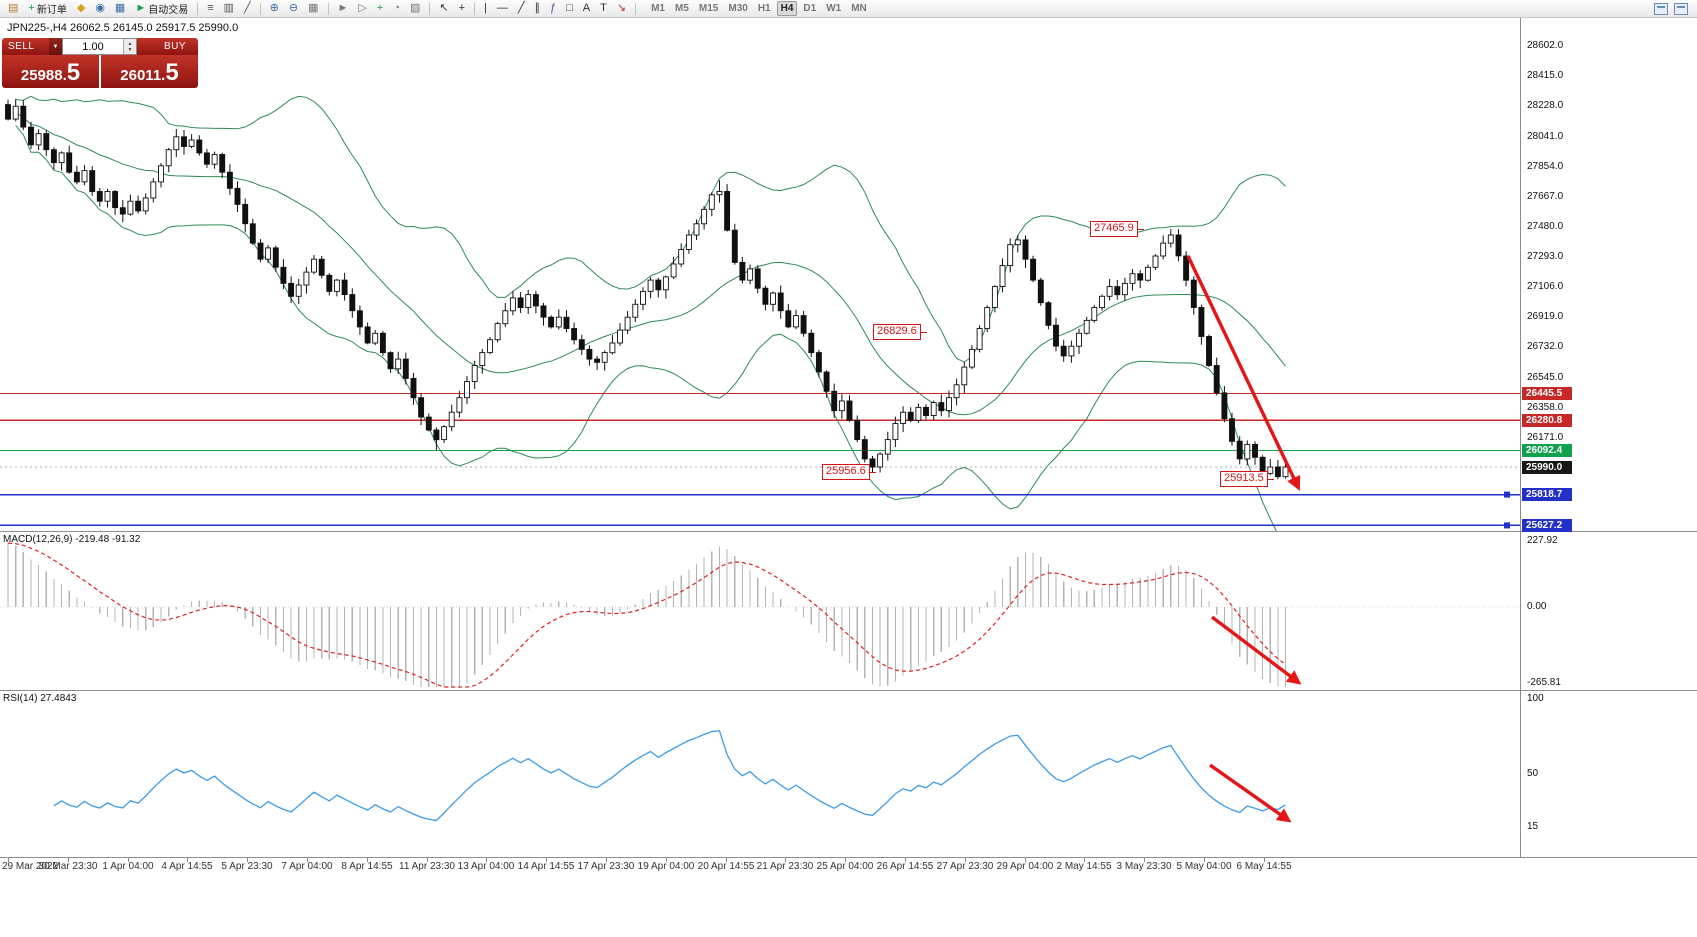 The height and width of the screenshot is (937, 1697). I want to click on time-label: 5 Apr 23:30, so click(247, 866).